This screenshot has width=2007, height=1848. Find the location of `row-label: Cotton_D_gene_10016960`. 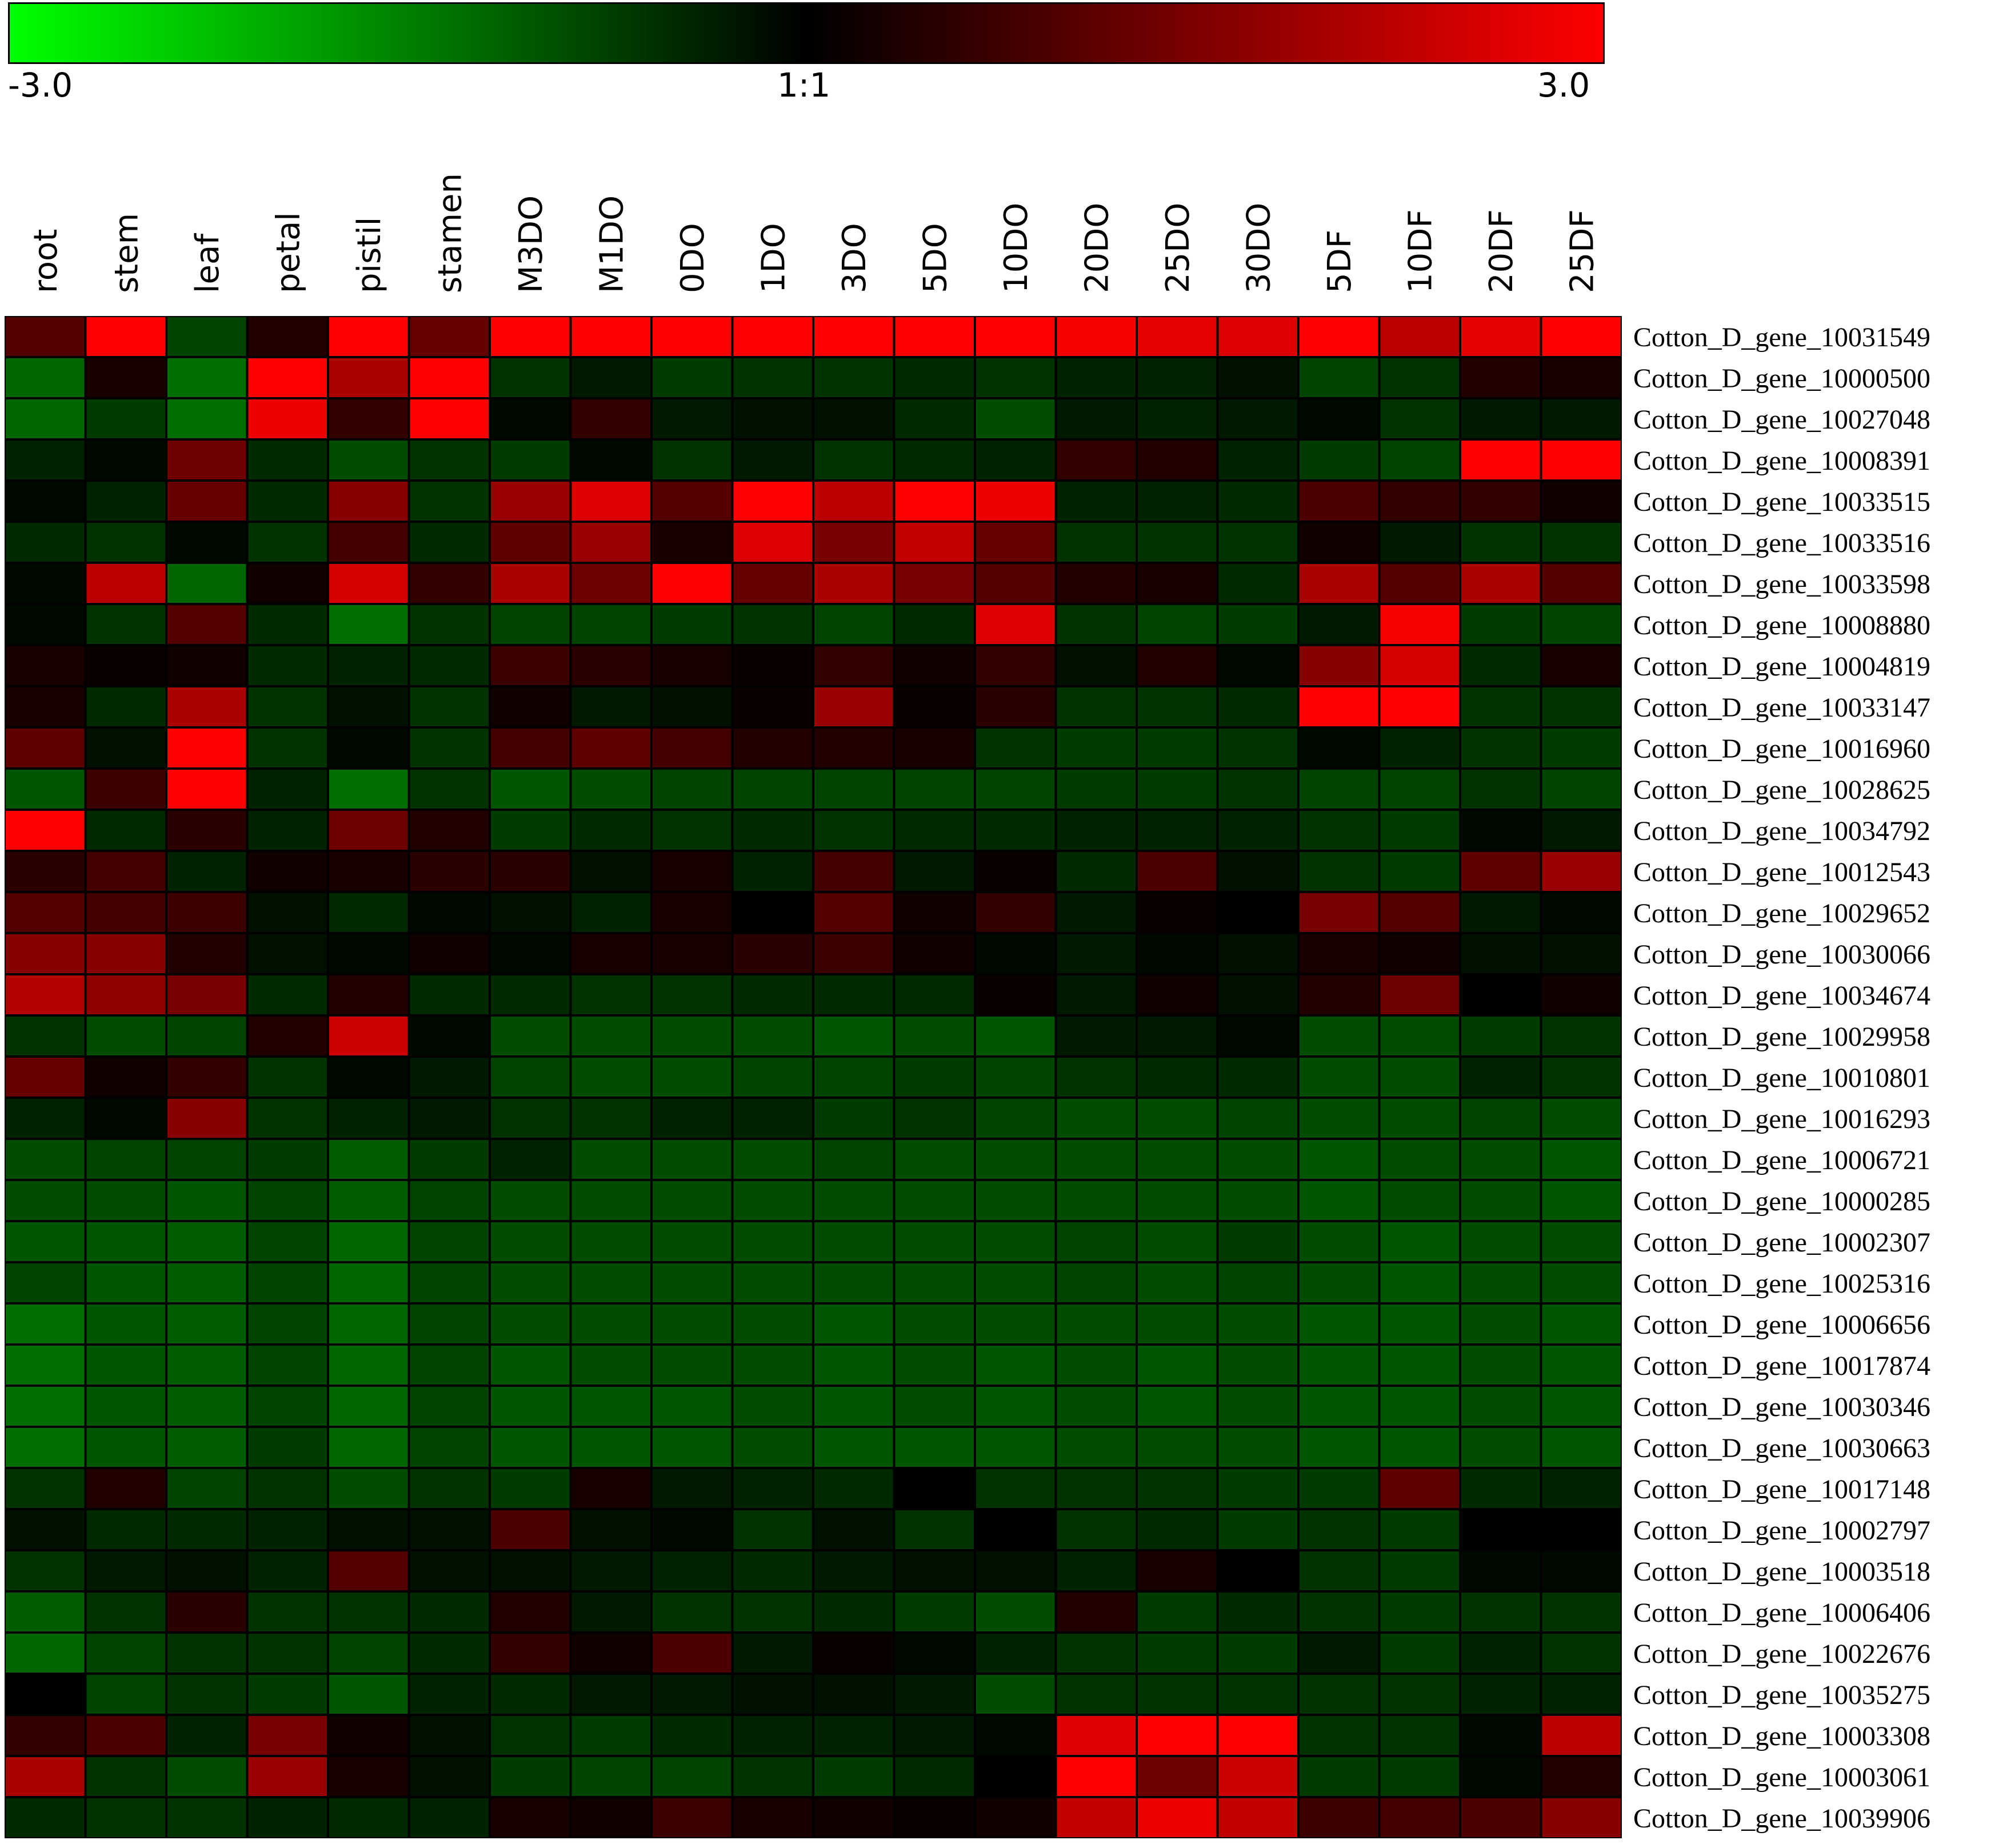

row-label: Cotton_D_gene_10016960 is located at coordinates (1781, 749).